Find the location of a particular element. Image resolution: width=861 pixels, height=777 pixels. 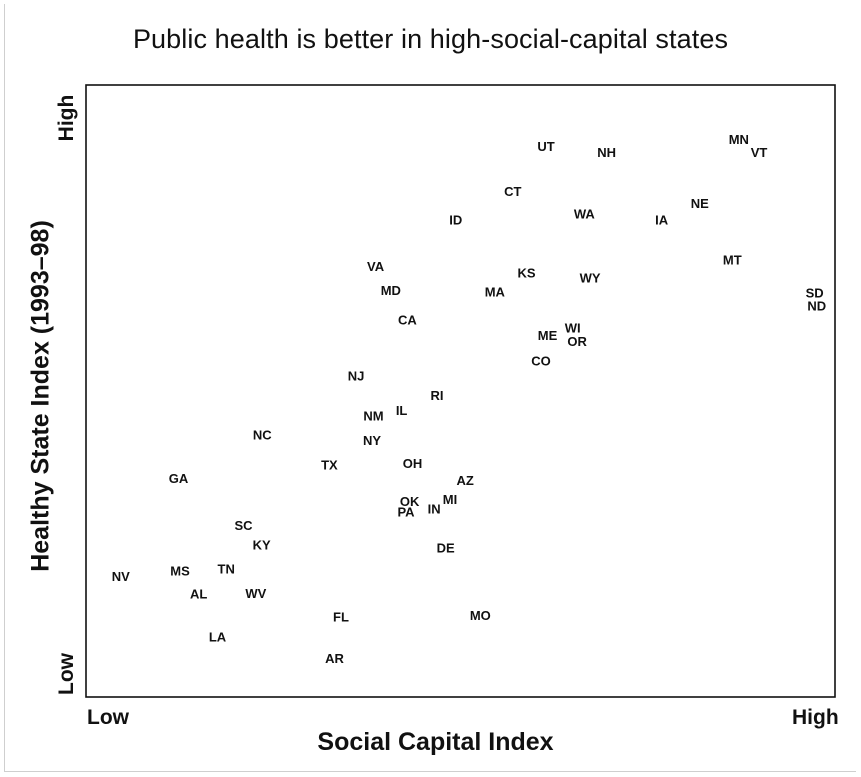

point-label-vt: VT is located at coordinates (759, 152).